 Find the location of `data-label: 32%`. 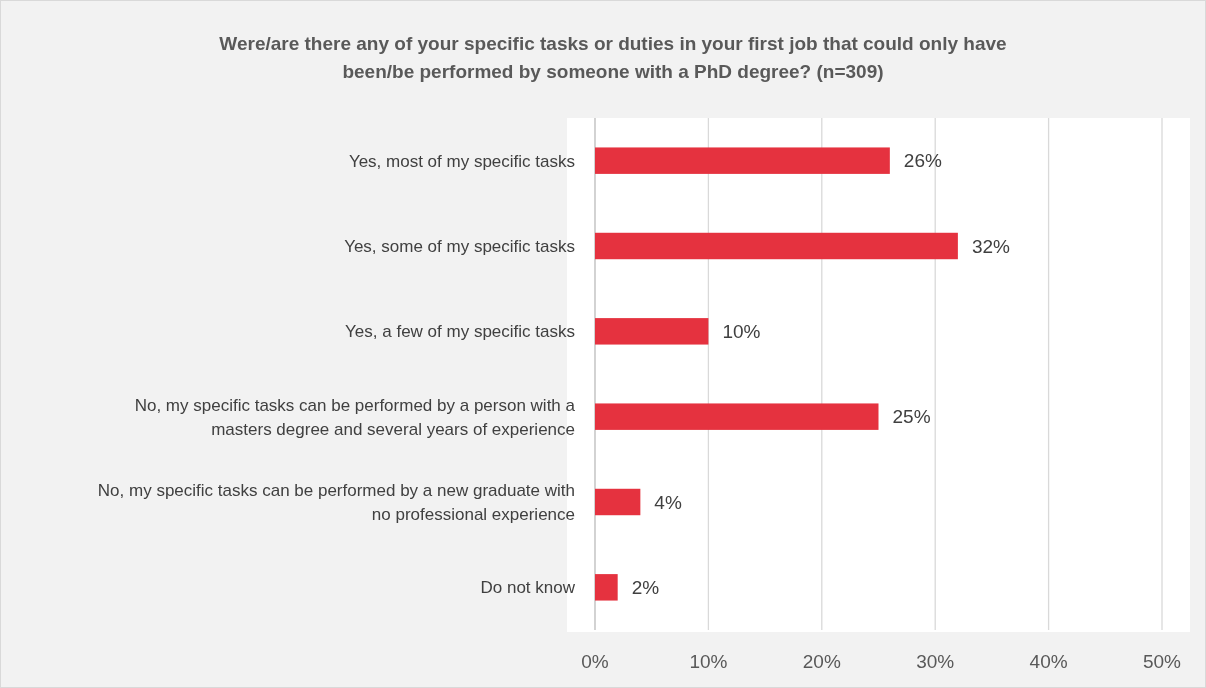

data-label: 32% is located at coordinates (991, 246).